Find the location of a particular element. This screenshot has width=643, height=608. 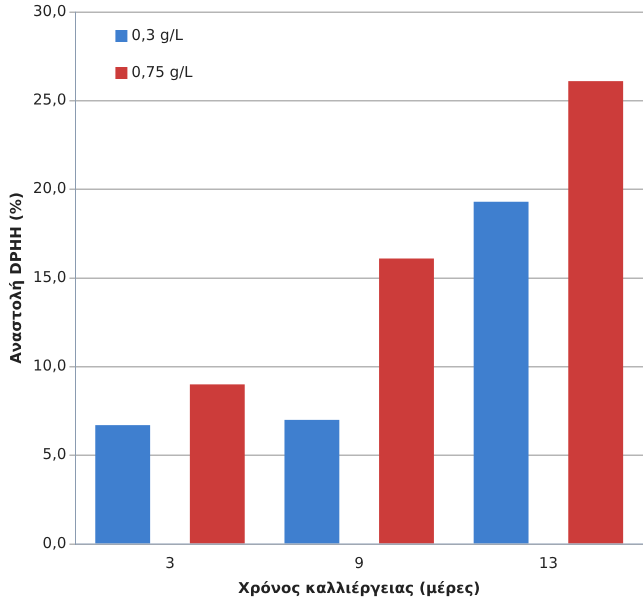

legend-label: 0,75 g/L is located at coordinates (162, 71).